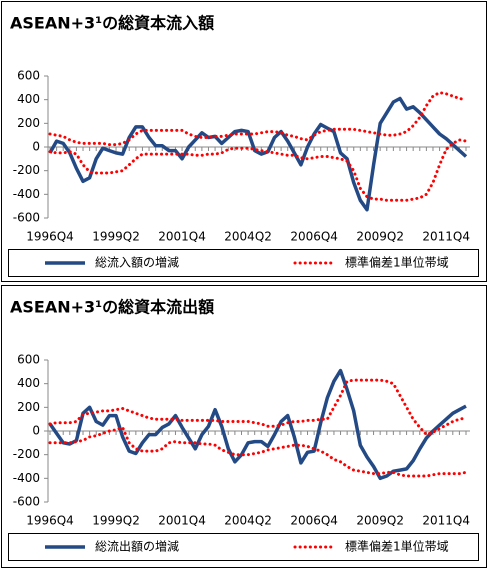 This screenshot has width=489, height=570. What do you see at coordinates (137, 262) in the screenshot?
I see `legend-label: 総流入額の増減` at bounding box center [137, 262].